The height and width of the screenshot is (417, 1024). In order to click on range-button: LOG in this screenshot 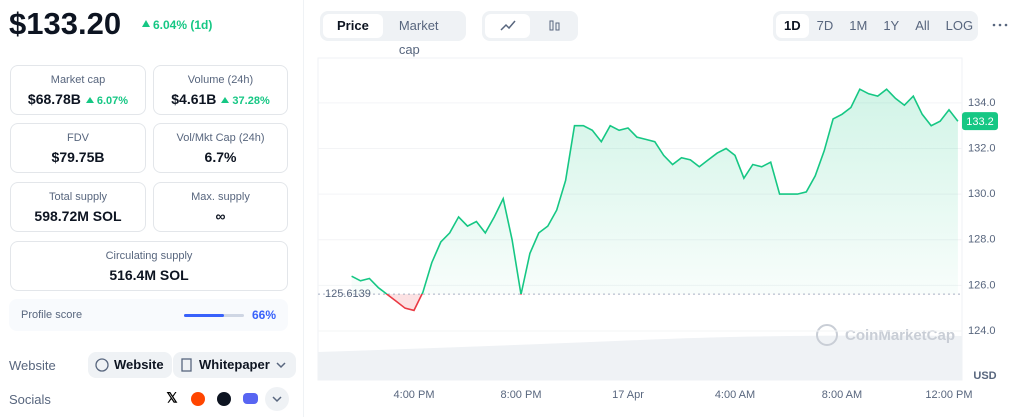, I will do `click(959, 25)`.